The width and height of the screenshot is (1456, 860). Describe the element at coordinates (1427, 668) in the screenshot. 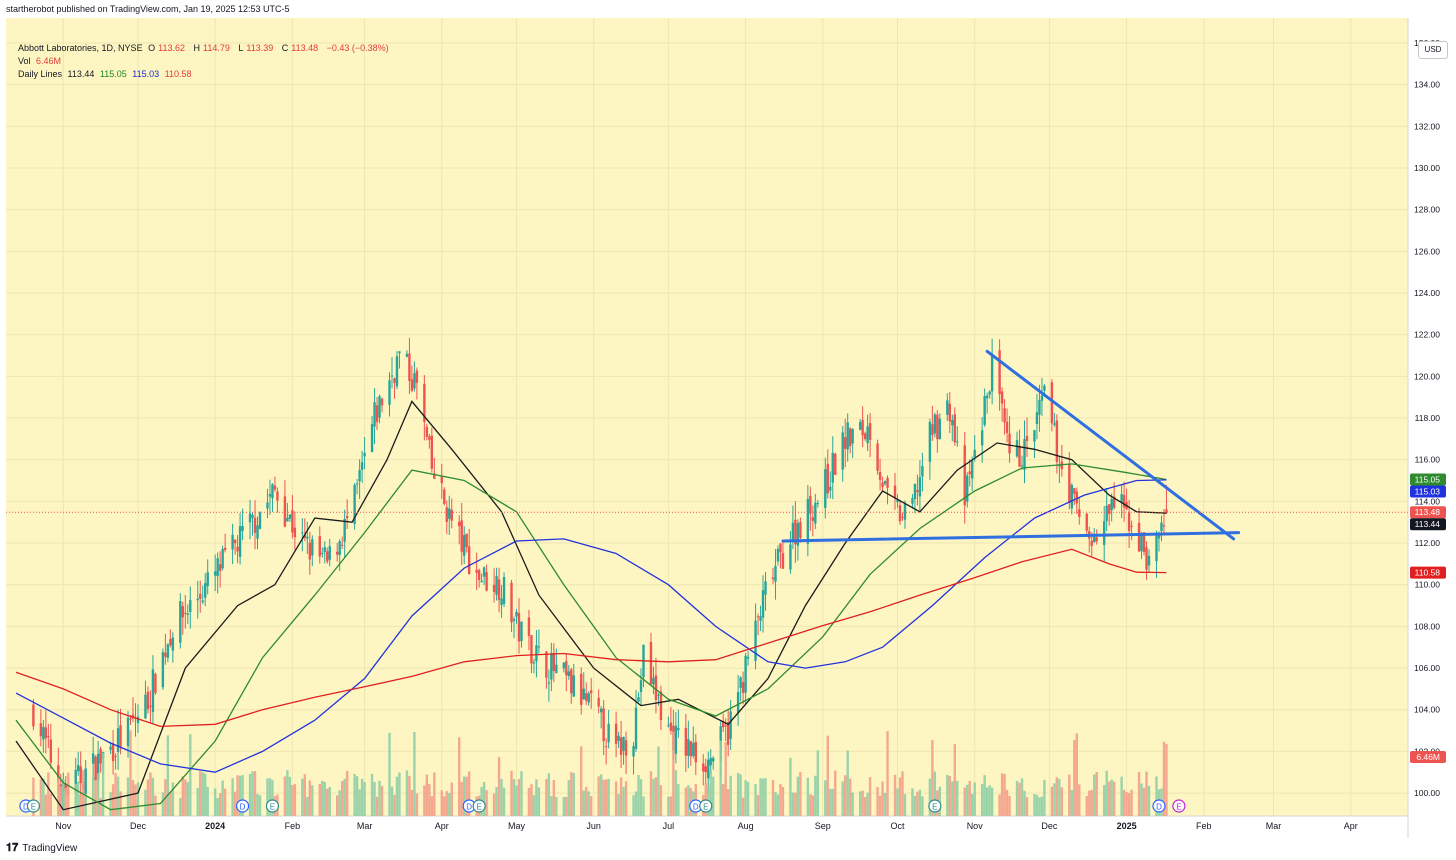

I see `y-tick-label: 106.00` at that location.